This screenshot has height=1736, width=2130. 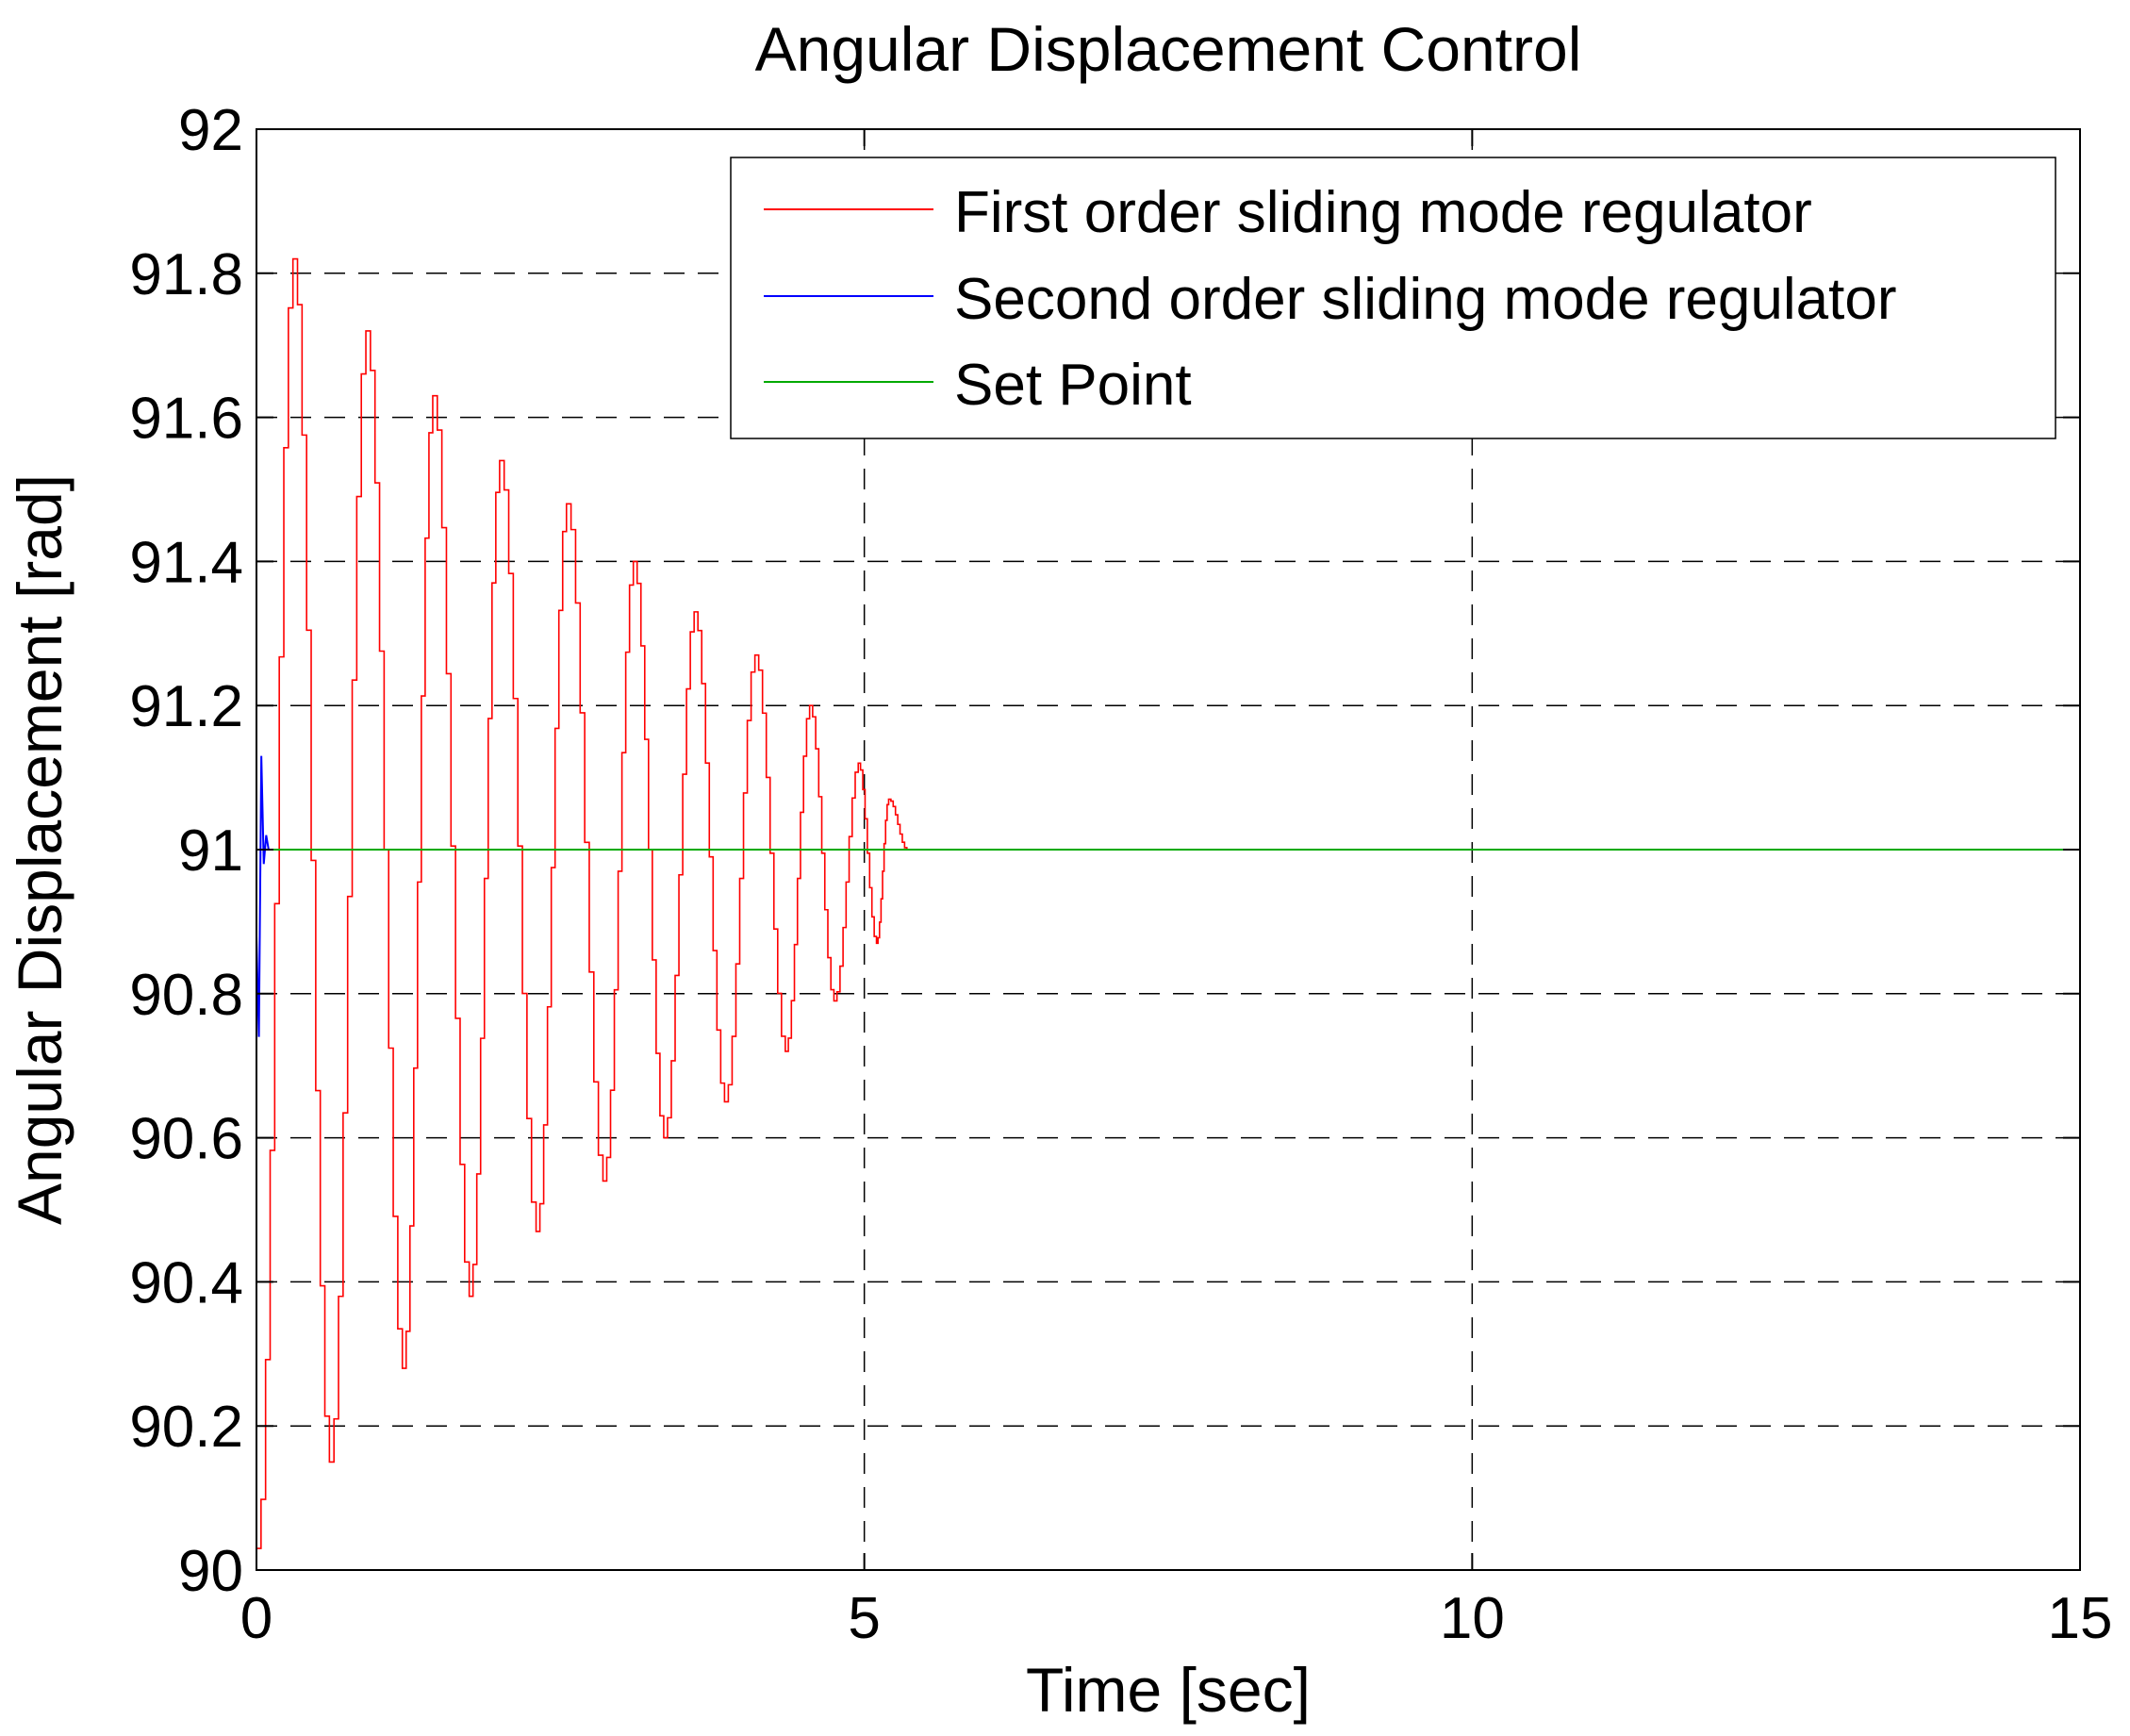 What do you see at coordinates (210, 851) in the screenshot?
I see `y-tick-label: 91` at bounding box center [210, 851].